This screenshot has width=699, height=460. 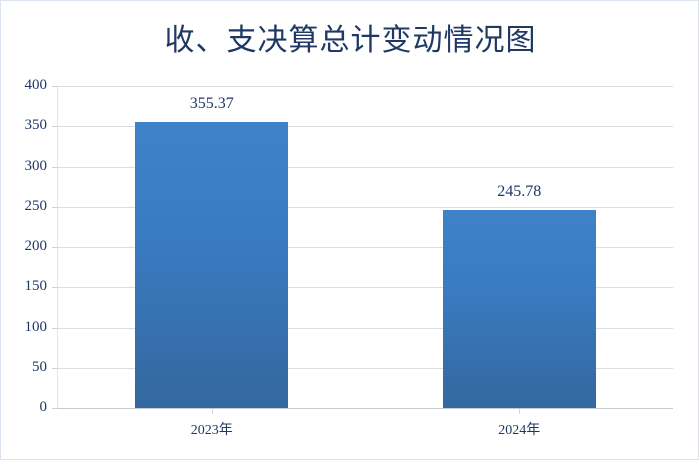 What do you see at coordinates (36, 326) in the screenshot?
I see `y-axis-tick-label: 100` at bounding box center [36, 326].